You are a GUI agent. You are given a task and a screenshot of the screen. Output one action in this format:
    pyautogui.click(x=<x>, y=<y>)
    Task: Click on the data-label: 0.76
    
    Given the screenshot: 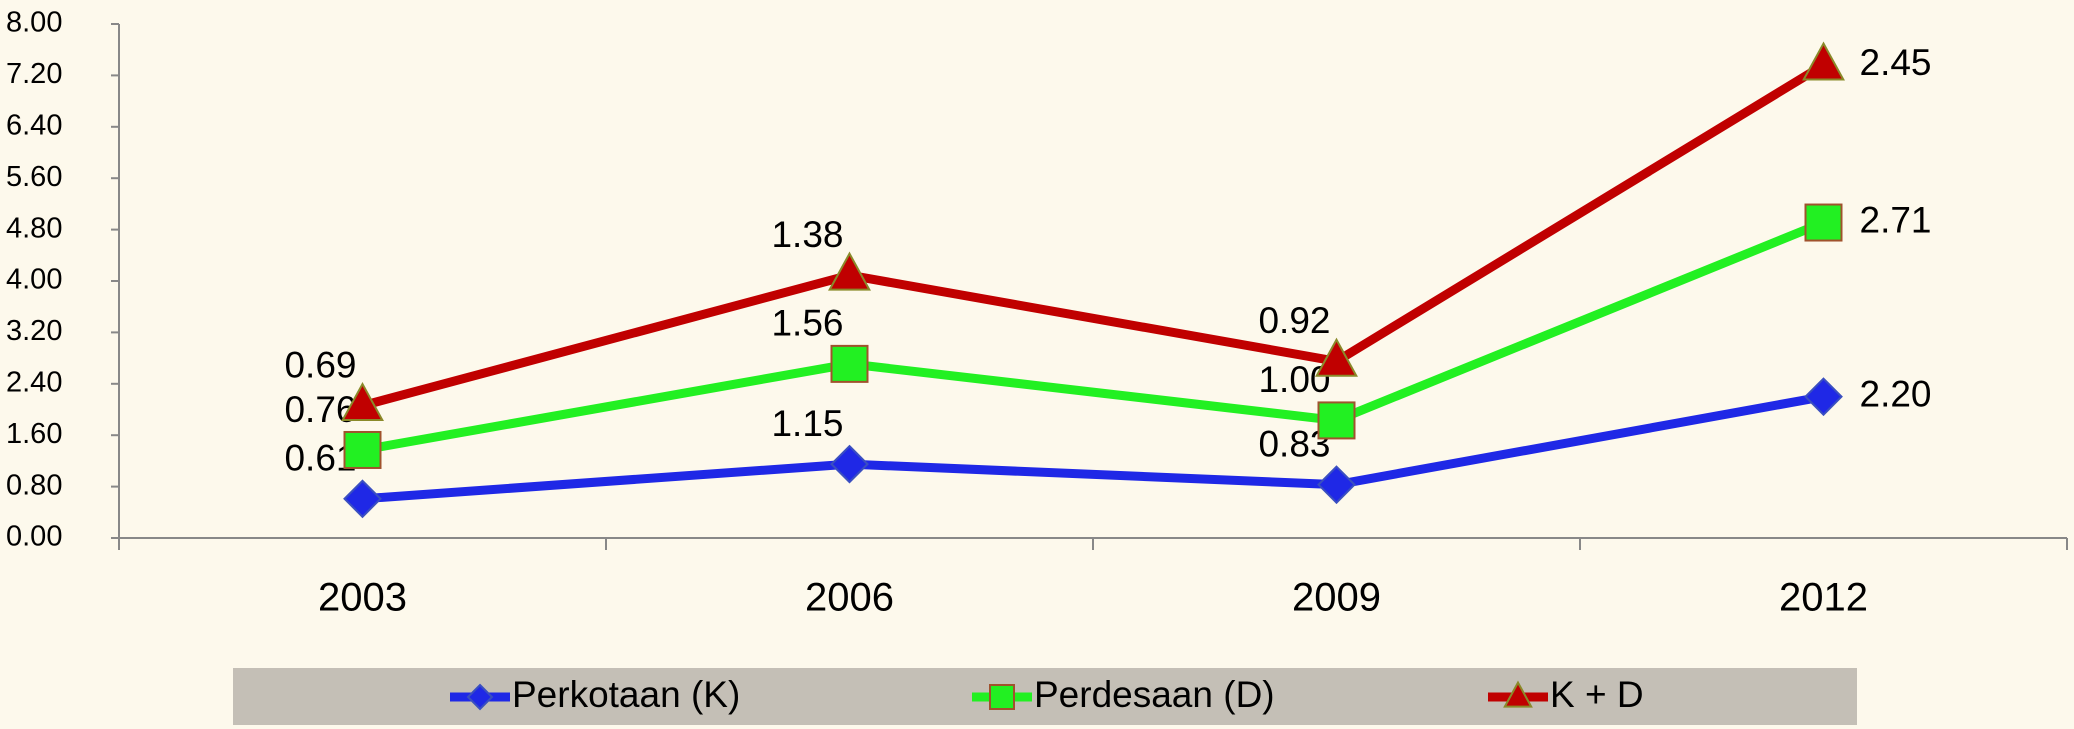 What is the action you would take?
    pyautogui.click(x=320, y=409)
    